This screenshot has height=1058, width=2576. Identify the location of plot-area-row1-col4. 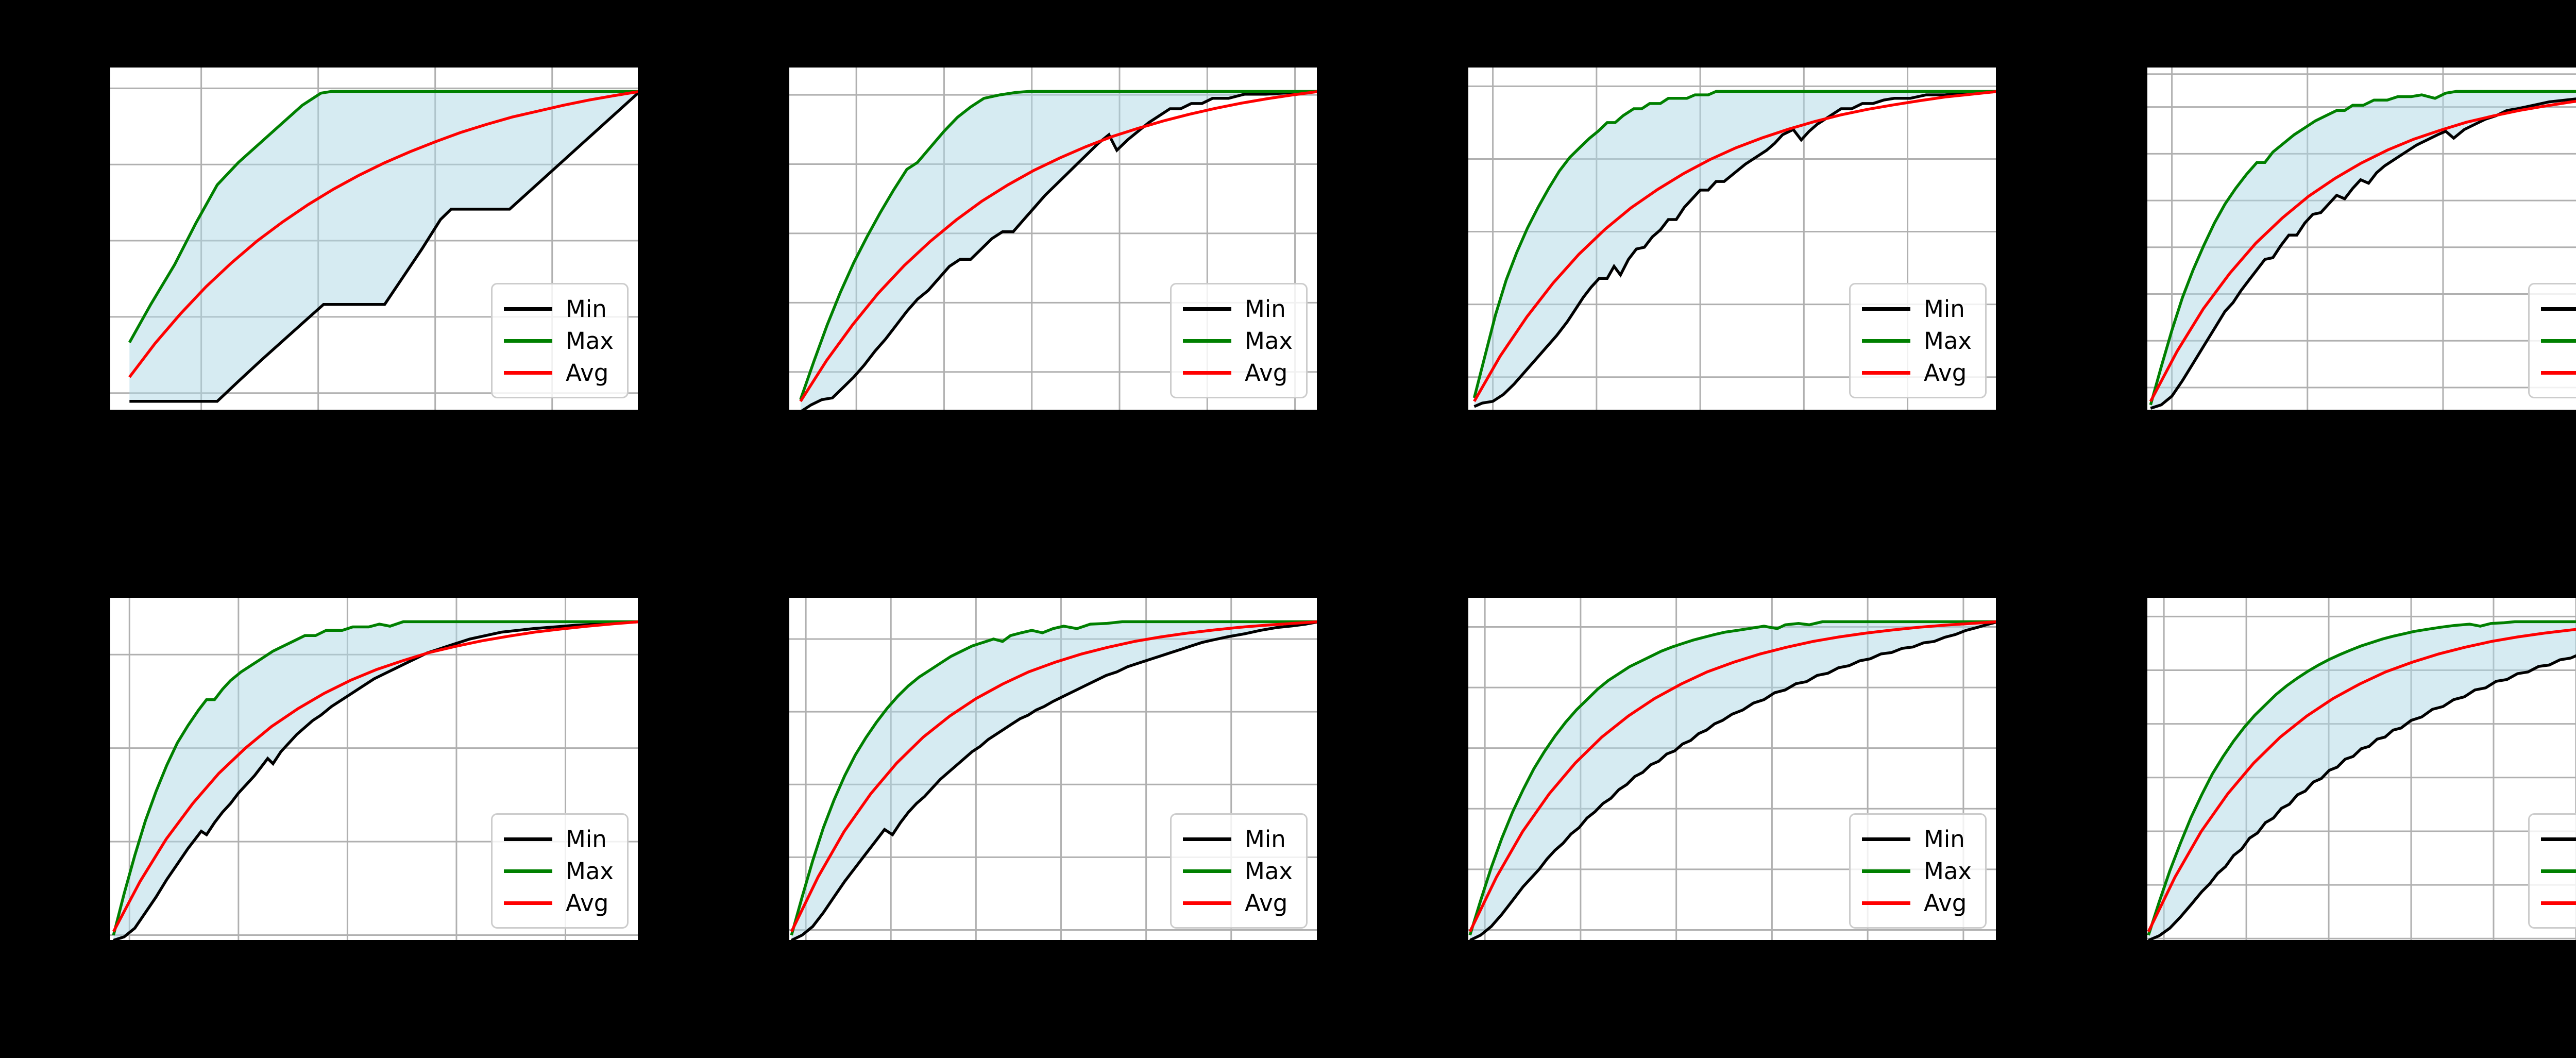
(2360, 238).